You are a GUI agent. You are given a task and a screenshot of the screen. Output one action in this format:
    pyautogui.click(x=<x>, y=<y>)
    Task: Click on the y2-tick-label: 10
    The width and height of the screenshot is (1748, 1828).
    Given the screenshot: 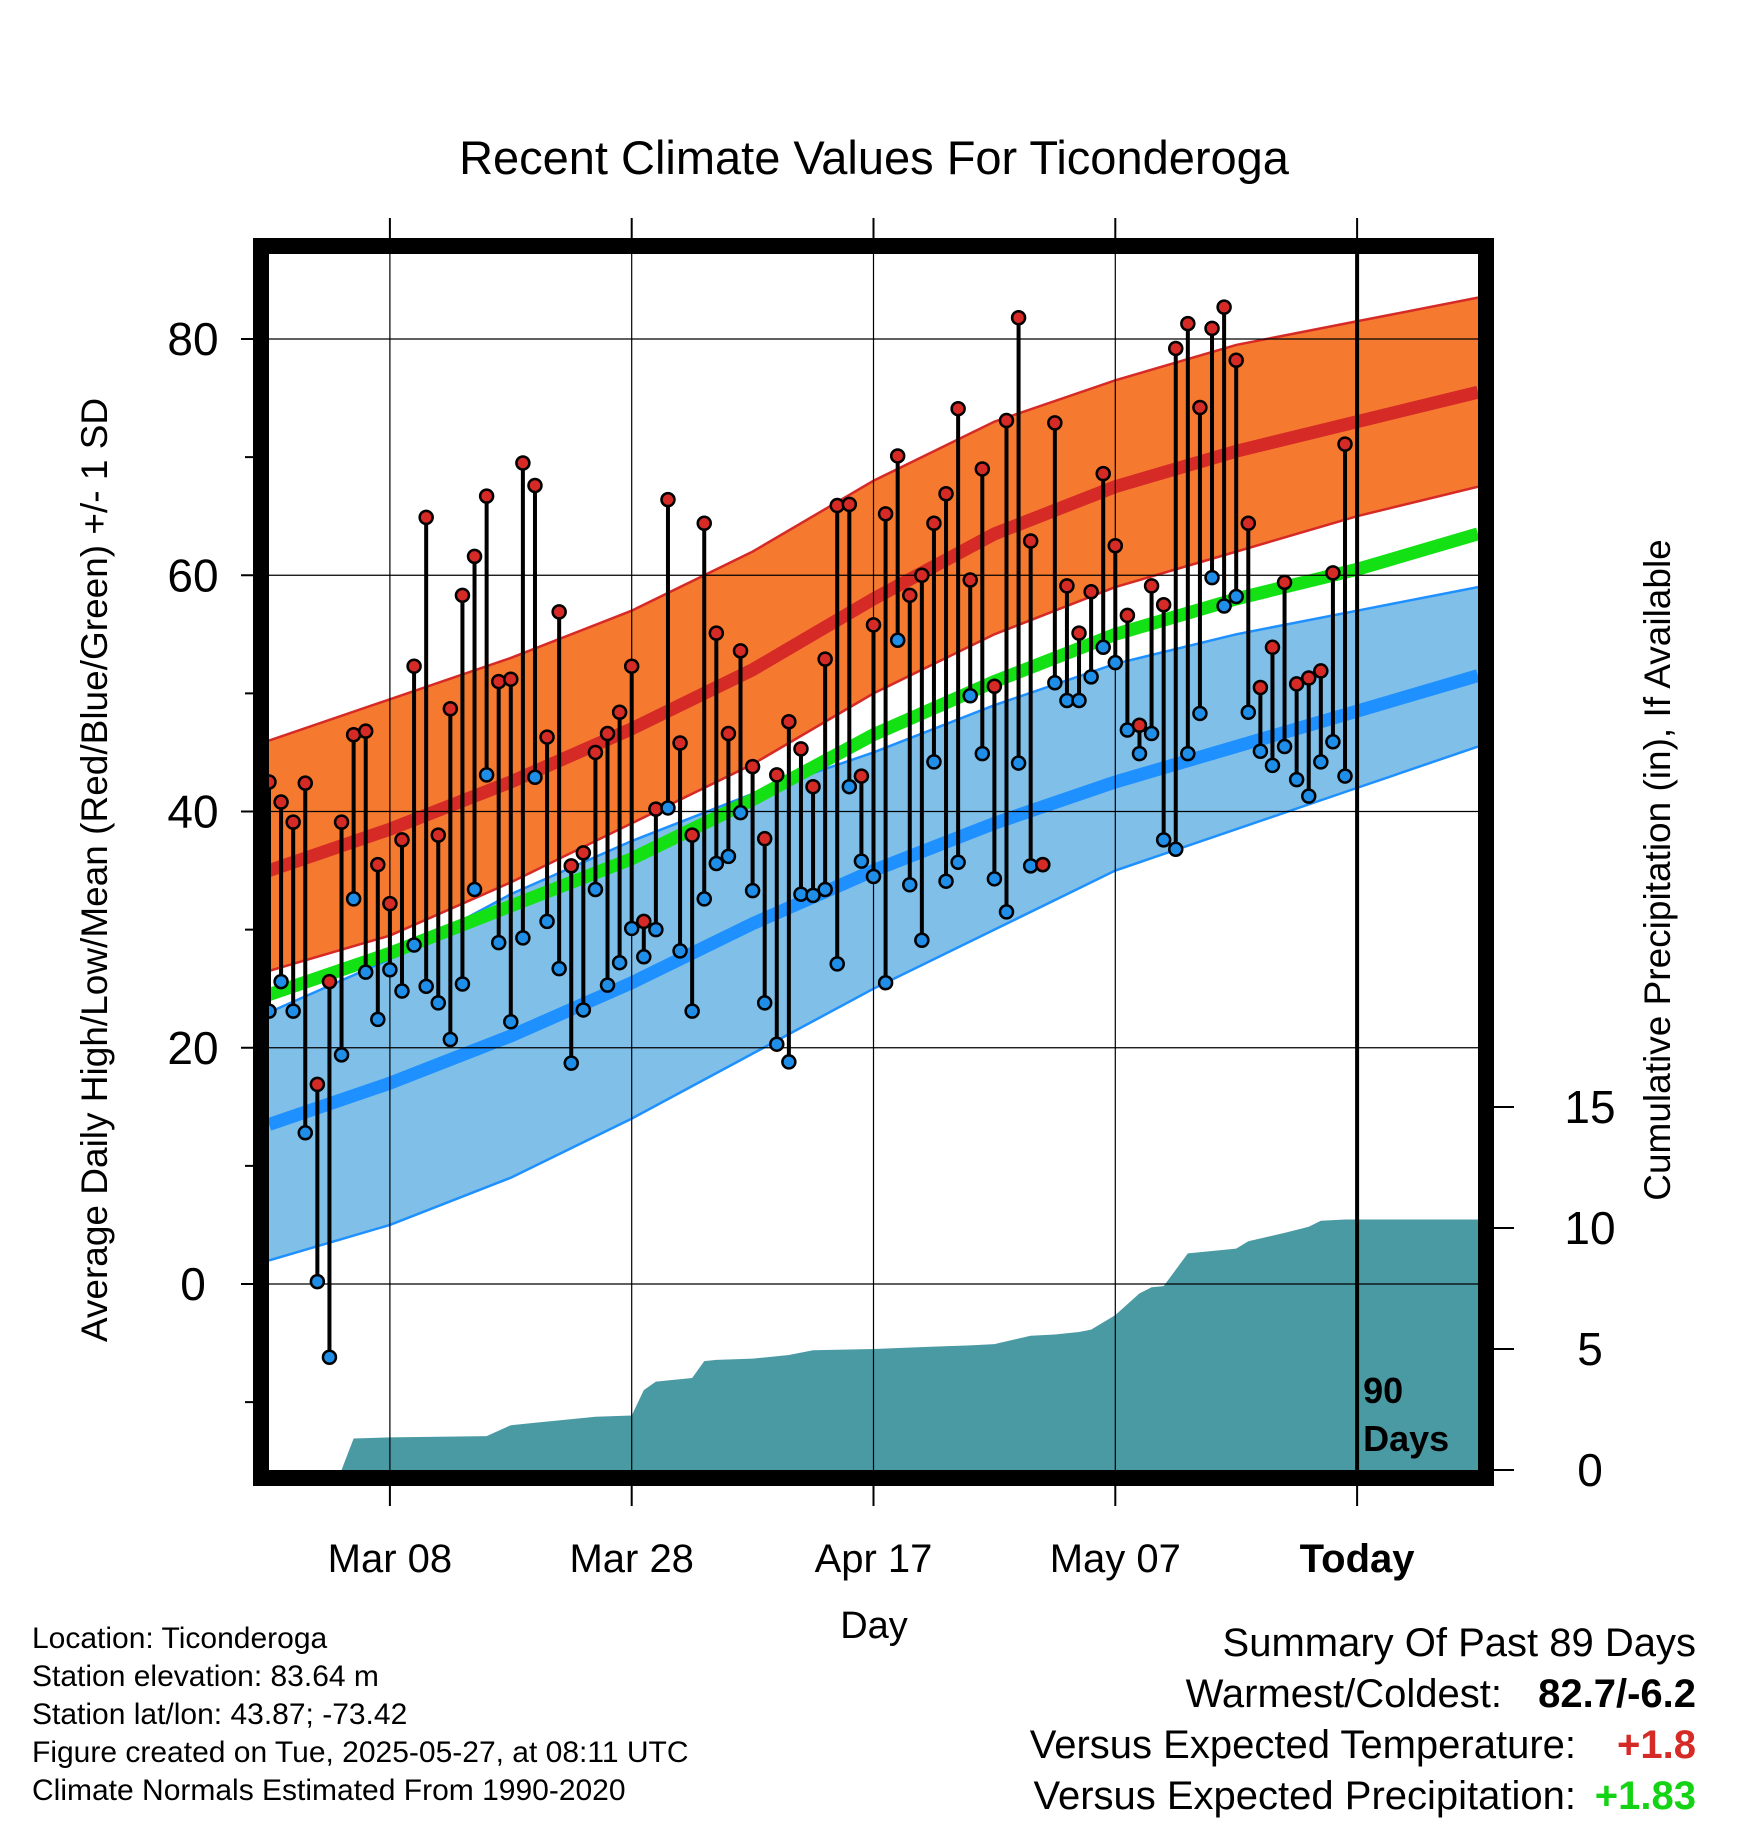 What is the action you would take?
    pyautogui.click(x=1589, y=1228)
    